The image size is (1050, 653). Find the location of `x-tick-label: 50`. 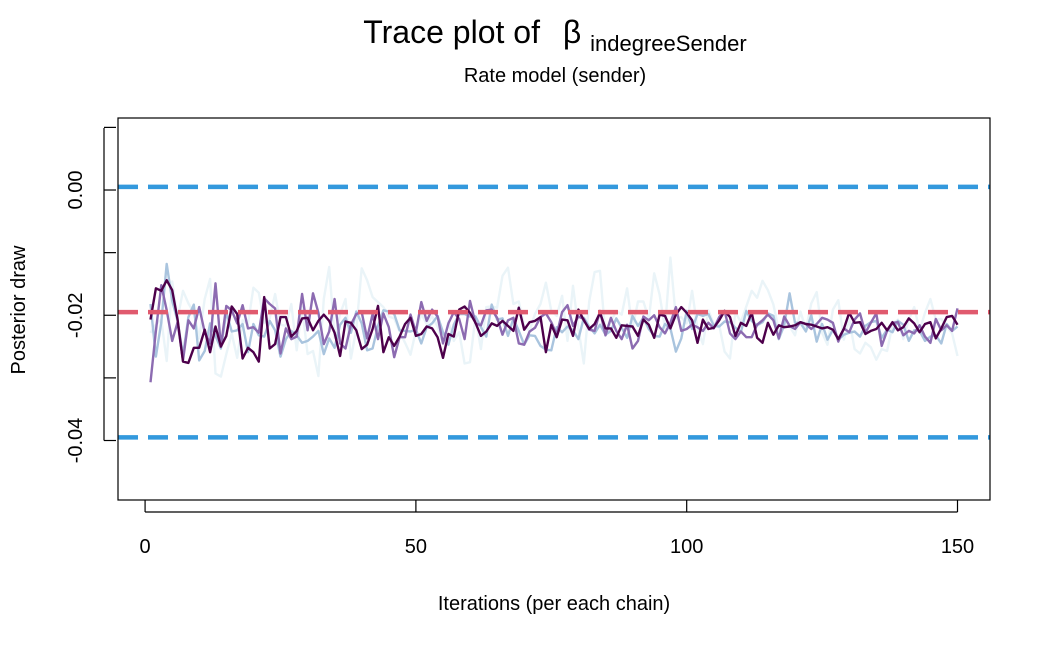

x-tick-label: 50 is located at coordinates (416, 547).